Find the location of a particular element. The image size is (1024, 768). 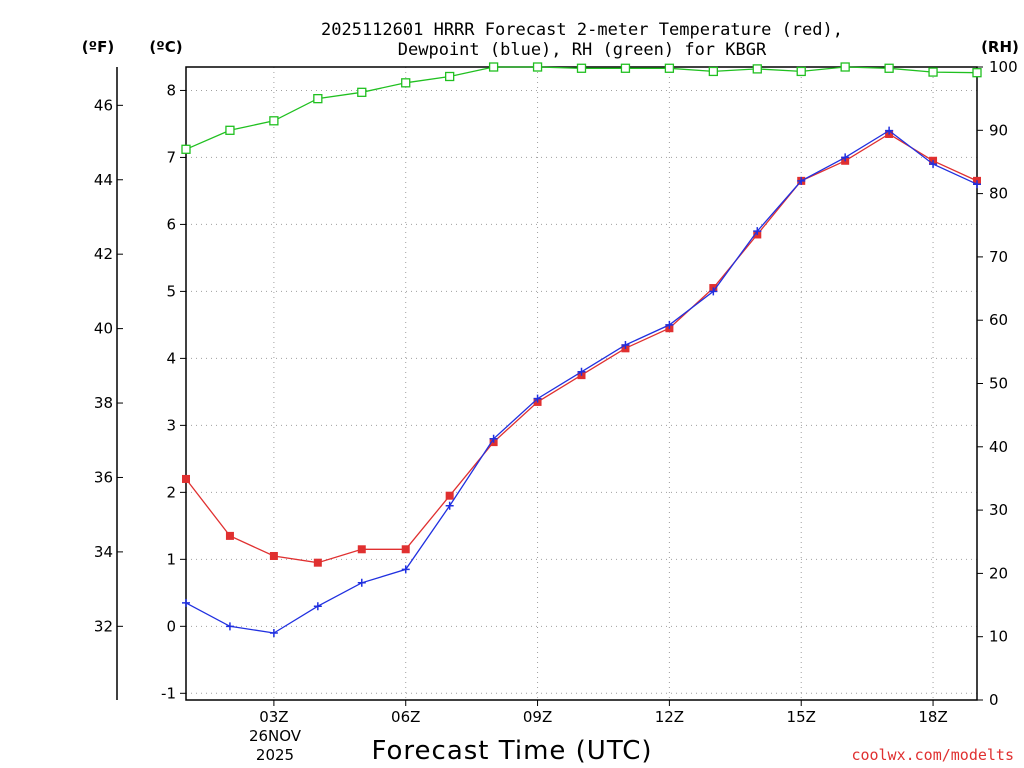

celsius-tick-label: 0 is located at coordinates (171, 626).